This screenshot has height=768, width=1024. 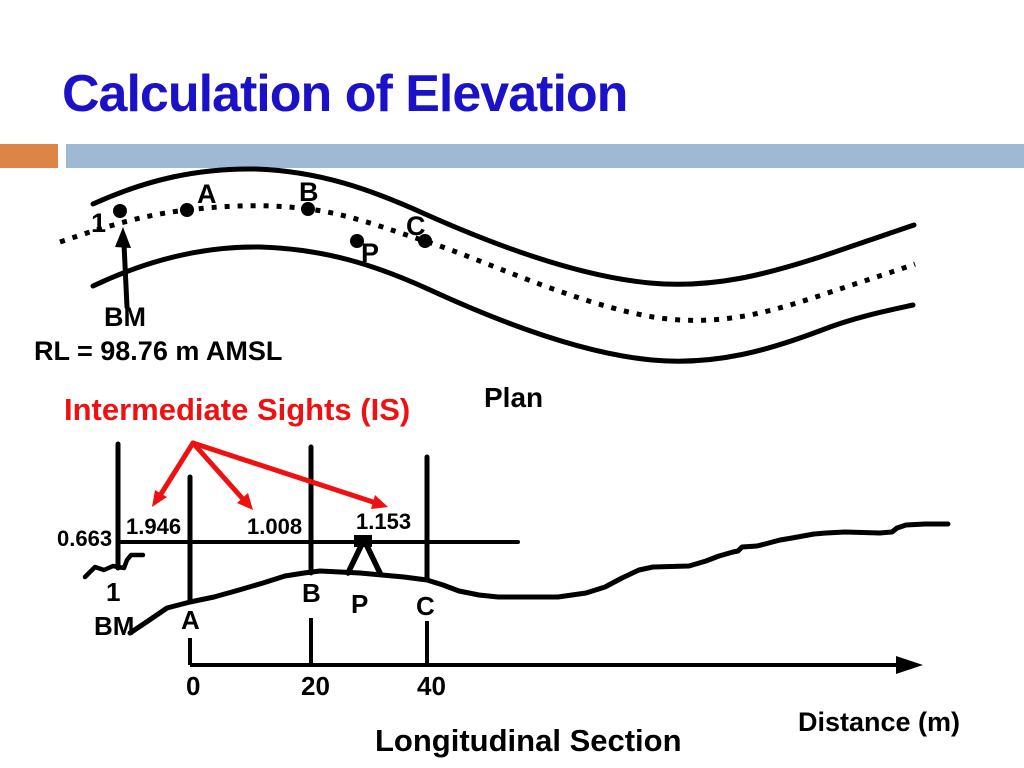 What do you see at coordinates (373, 559) in the screenshot?
I see `tripod-leg-right` at bounding box center [373, 559].